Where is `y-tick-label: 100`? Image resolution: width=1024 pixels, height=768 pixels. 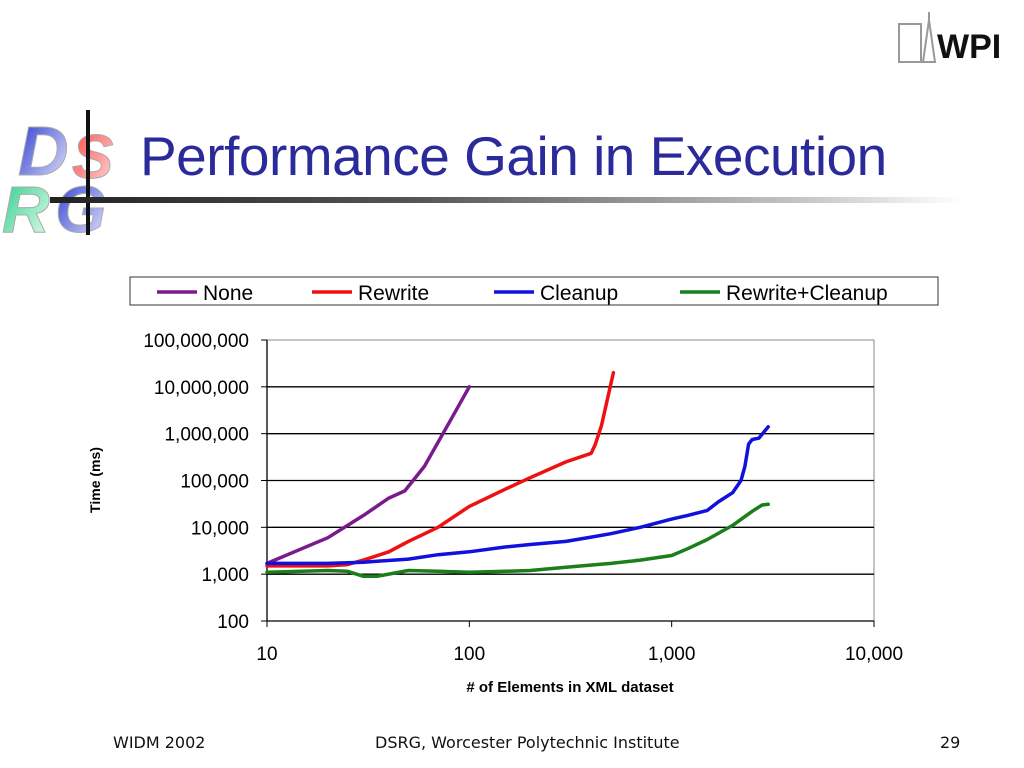 y-tick-label: 100 is located at coordinates (233, 622).